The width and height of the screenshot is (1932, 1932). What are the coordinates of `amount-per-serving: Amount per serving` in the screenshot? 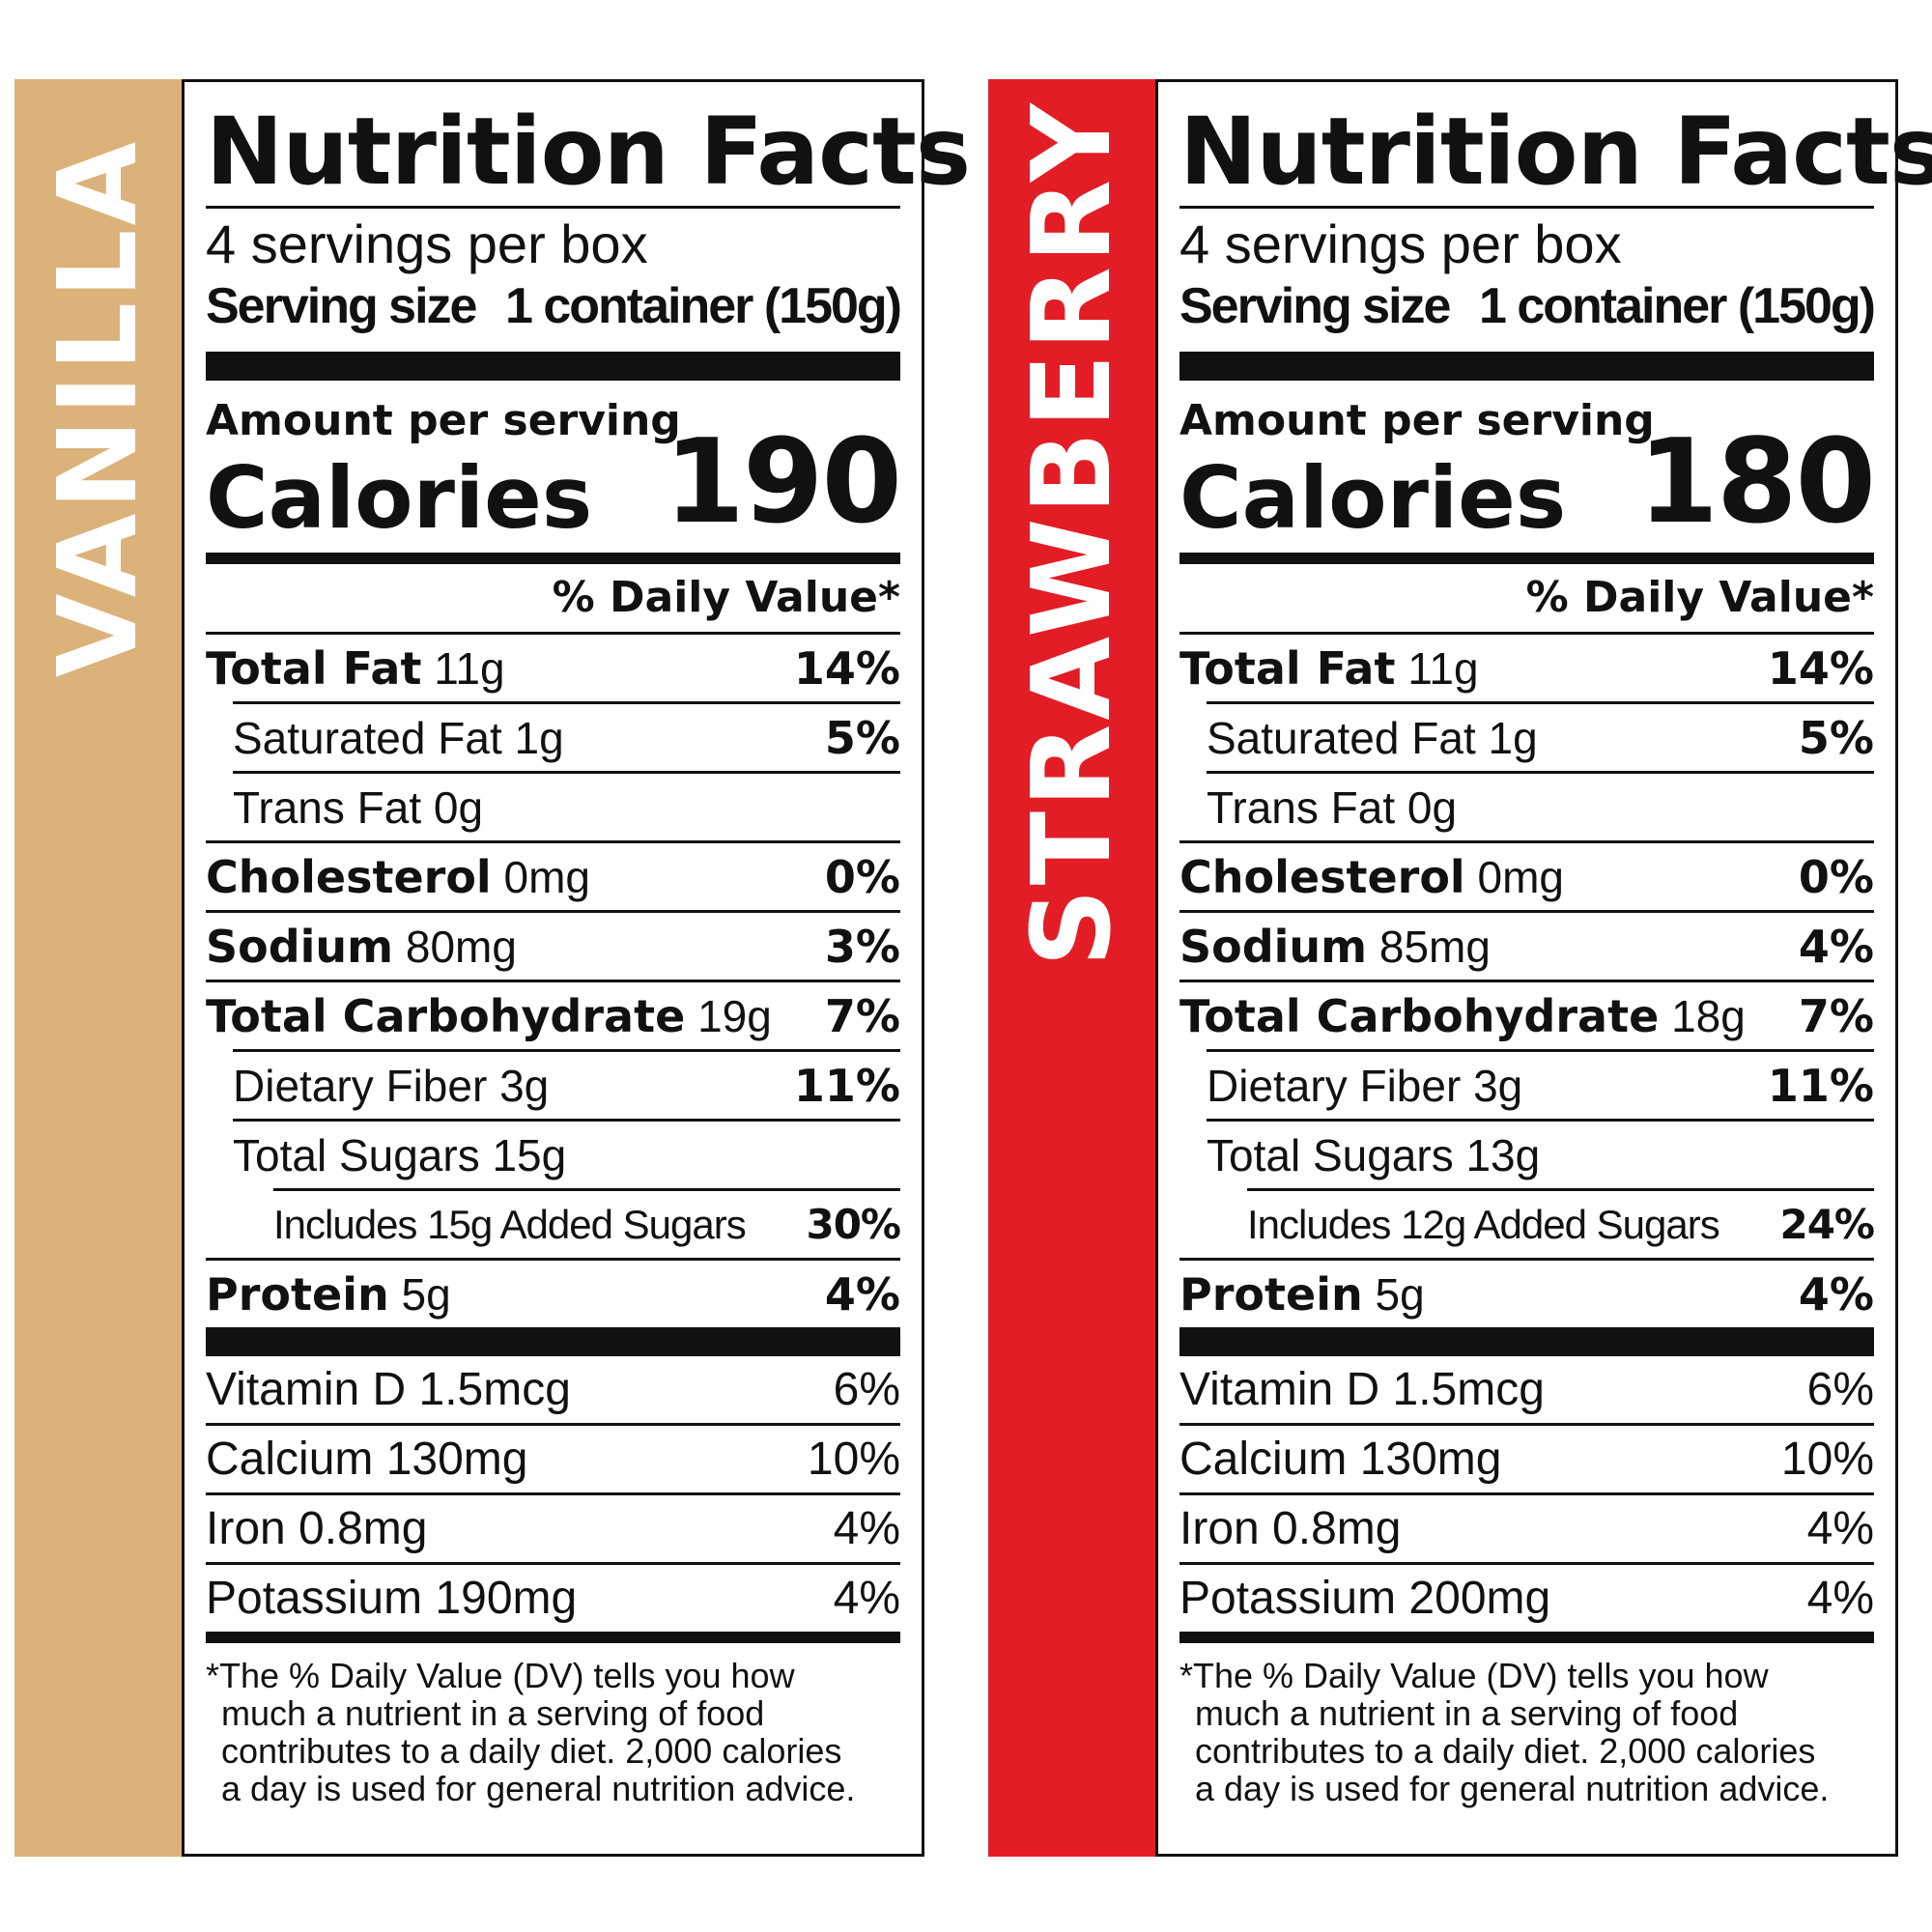 It's located at (443, 420).